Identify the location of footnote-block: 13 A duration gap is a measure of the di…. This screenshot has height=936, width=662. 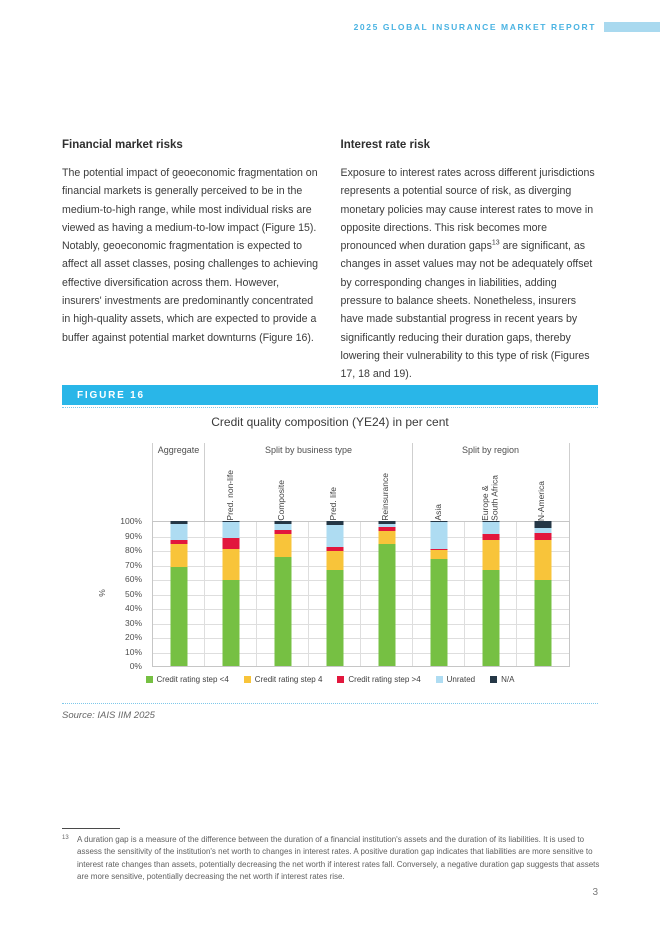
(331, 856).